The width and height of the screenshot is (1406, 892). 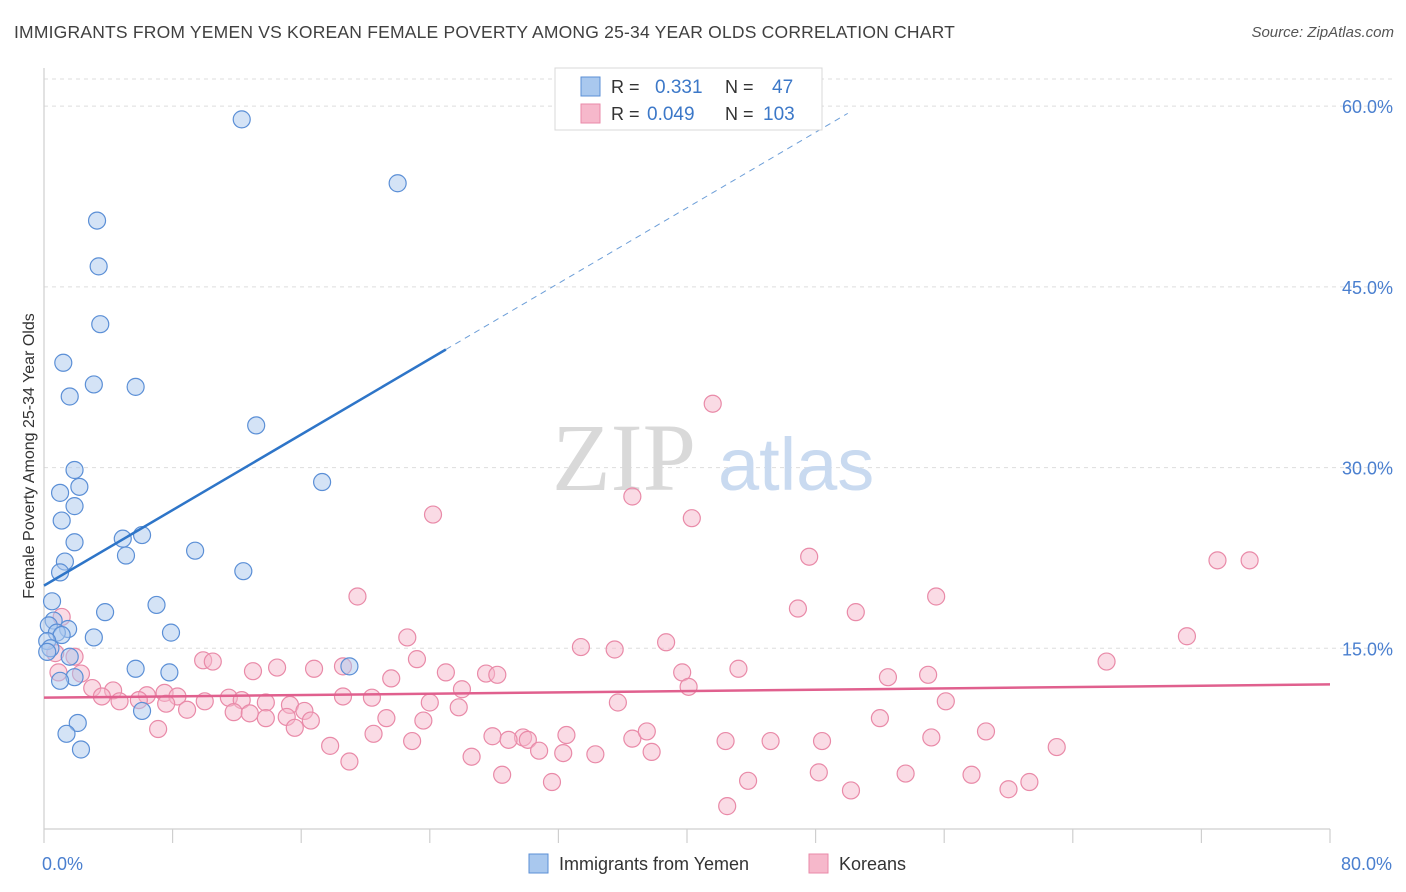 I want to click on stats-r-value: 0.331, so click(x=679, y=87).